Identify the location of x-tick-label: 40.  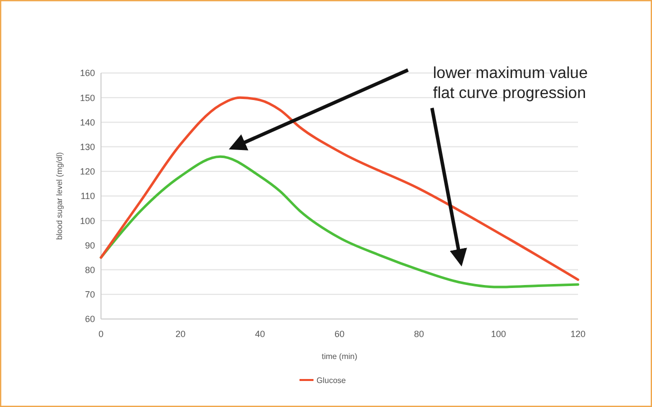
(260, 334).